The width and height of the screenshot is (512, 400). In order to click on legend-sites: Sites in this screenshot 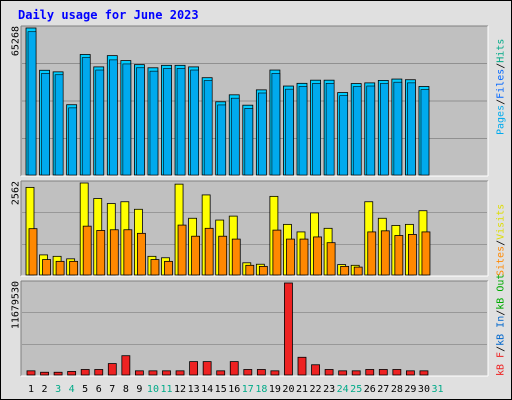, I will do `click(501, 261)`.